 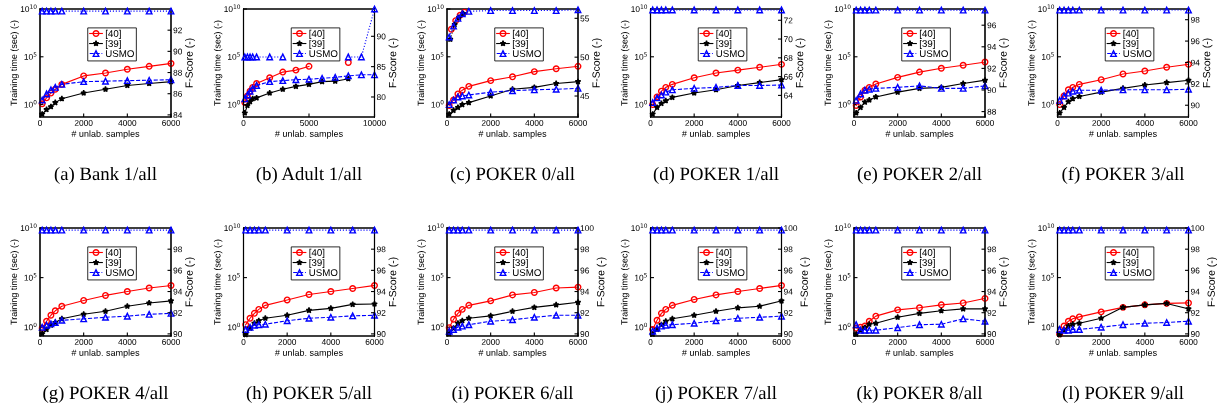 What do you see at coordinates (788, 20) in the screenshot?
I see `y2-tick-label: 72` at bounding box center [788, 20].